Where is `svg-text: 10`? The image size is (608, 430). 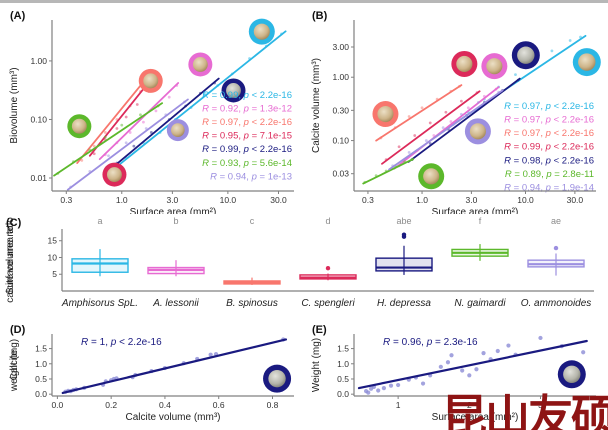
svg-text: 10 is located at coordinates (53, 257).